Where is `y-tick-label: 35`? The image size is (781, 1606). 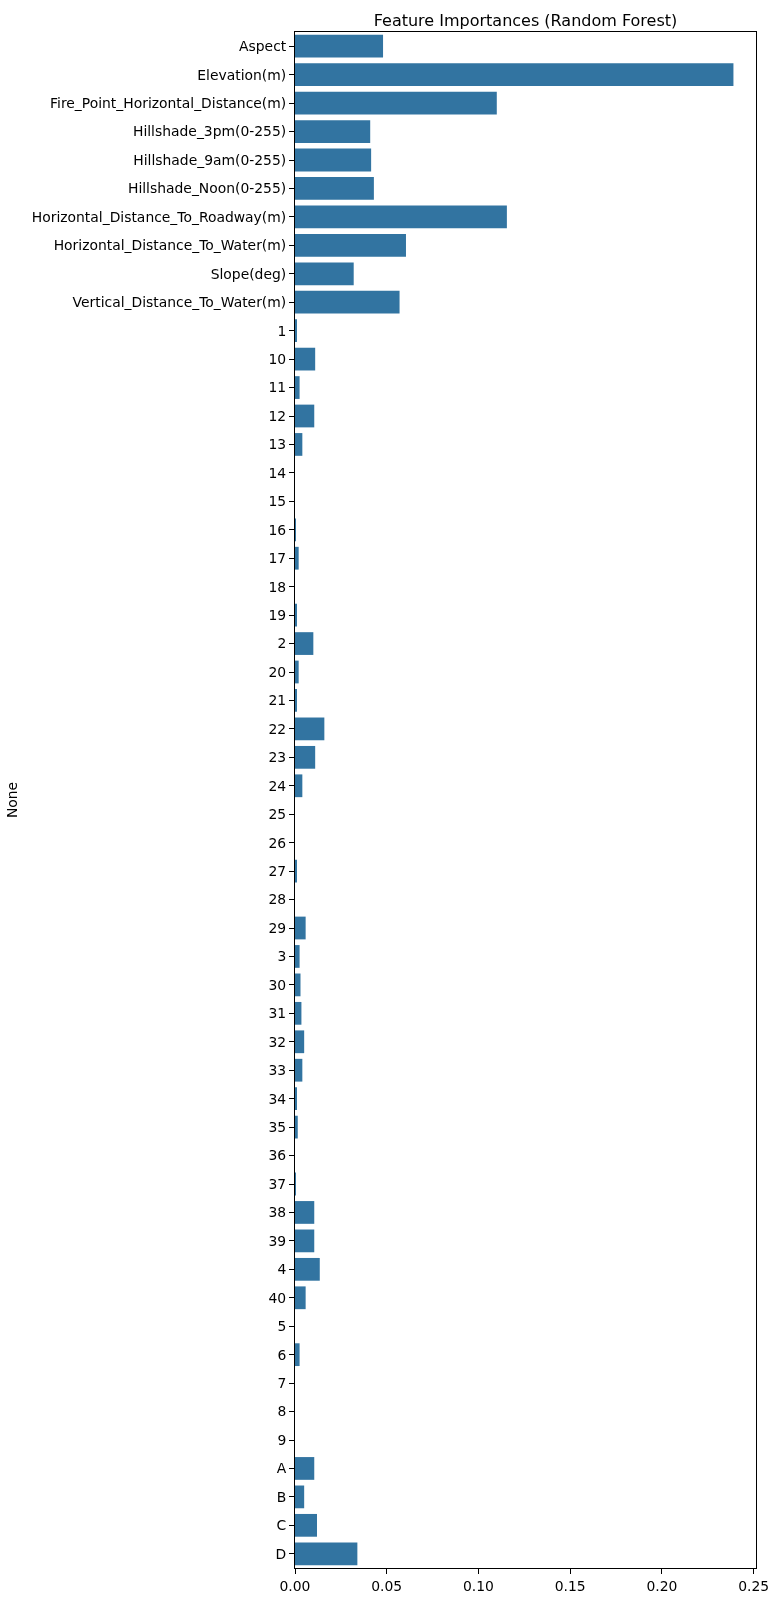
y-tick-label: 35 is located at coordinates (277, 1126).